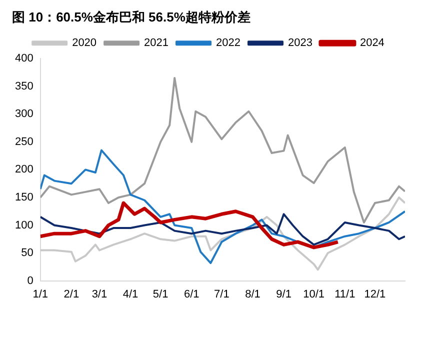 Image resolution: width=423 pixels, height=343 pixels. What do you see at coordinates (27, 253) in the screenshot?
I see `y-tick-label: 50` at bounding box center [27, 253].